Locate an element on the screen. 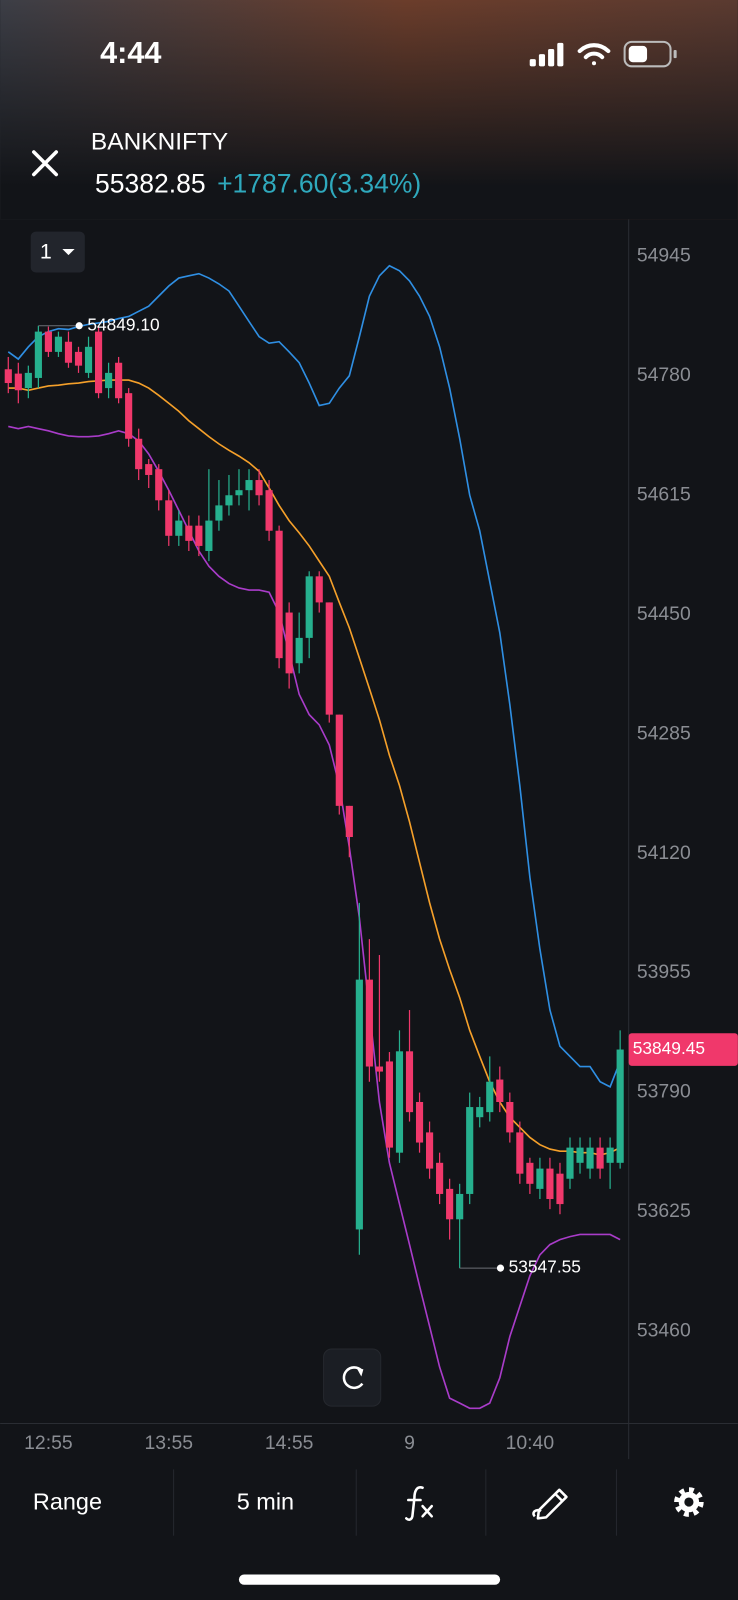 The height and width of the screenshot is (1600, 738). indicator-button is located at coordinates (419, 1503).